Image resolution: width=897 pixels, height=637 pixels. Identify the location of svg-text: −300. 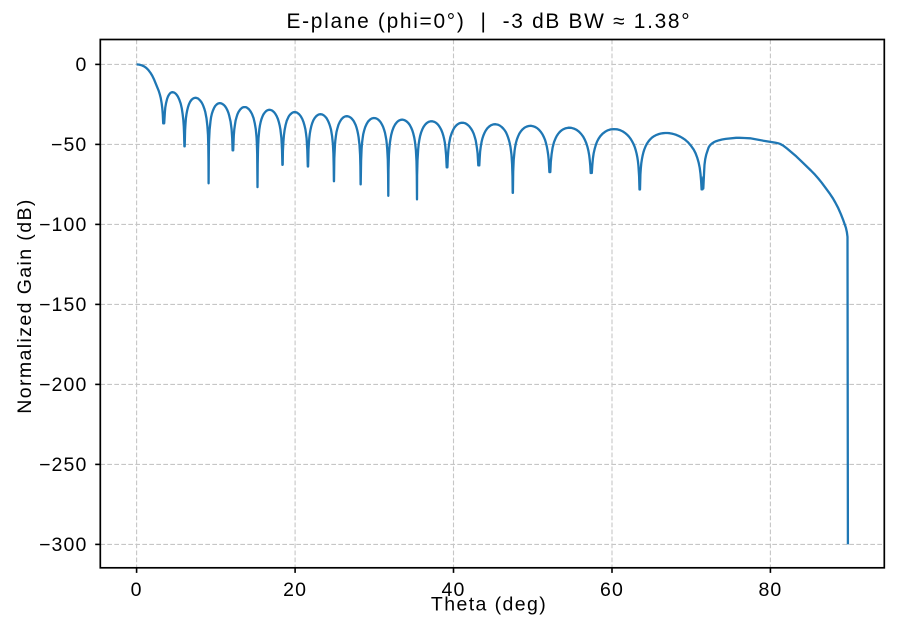
(63, 545).